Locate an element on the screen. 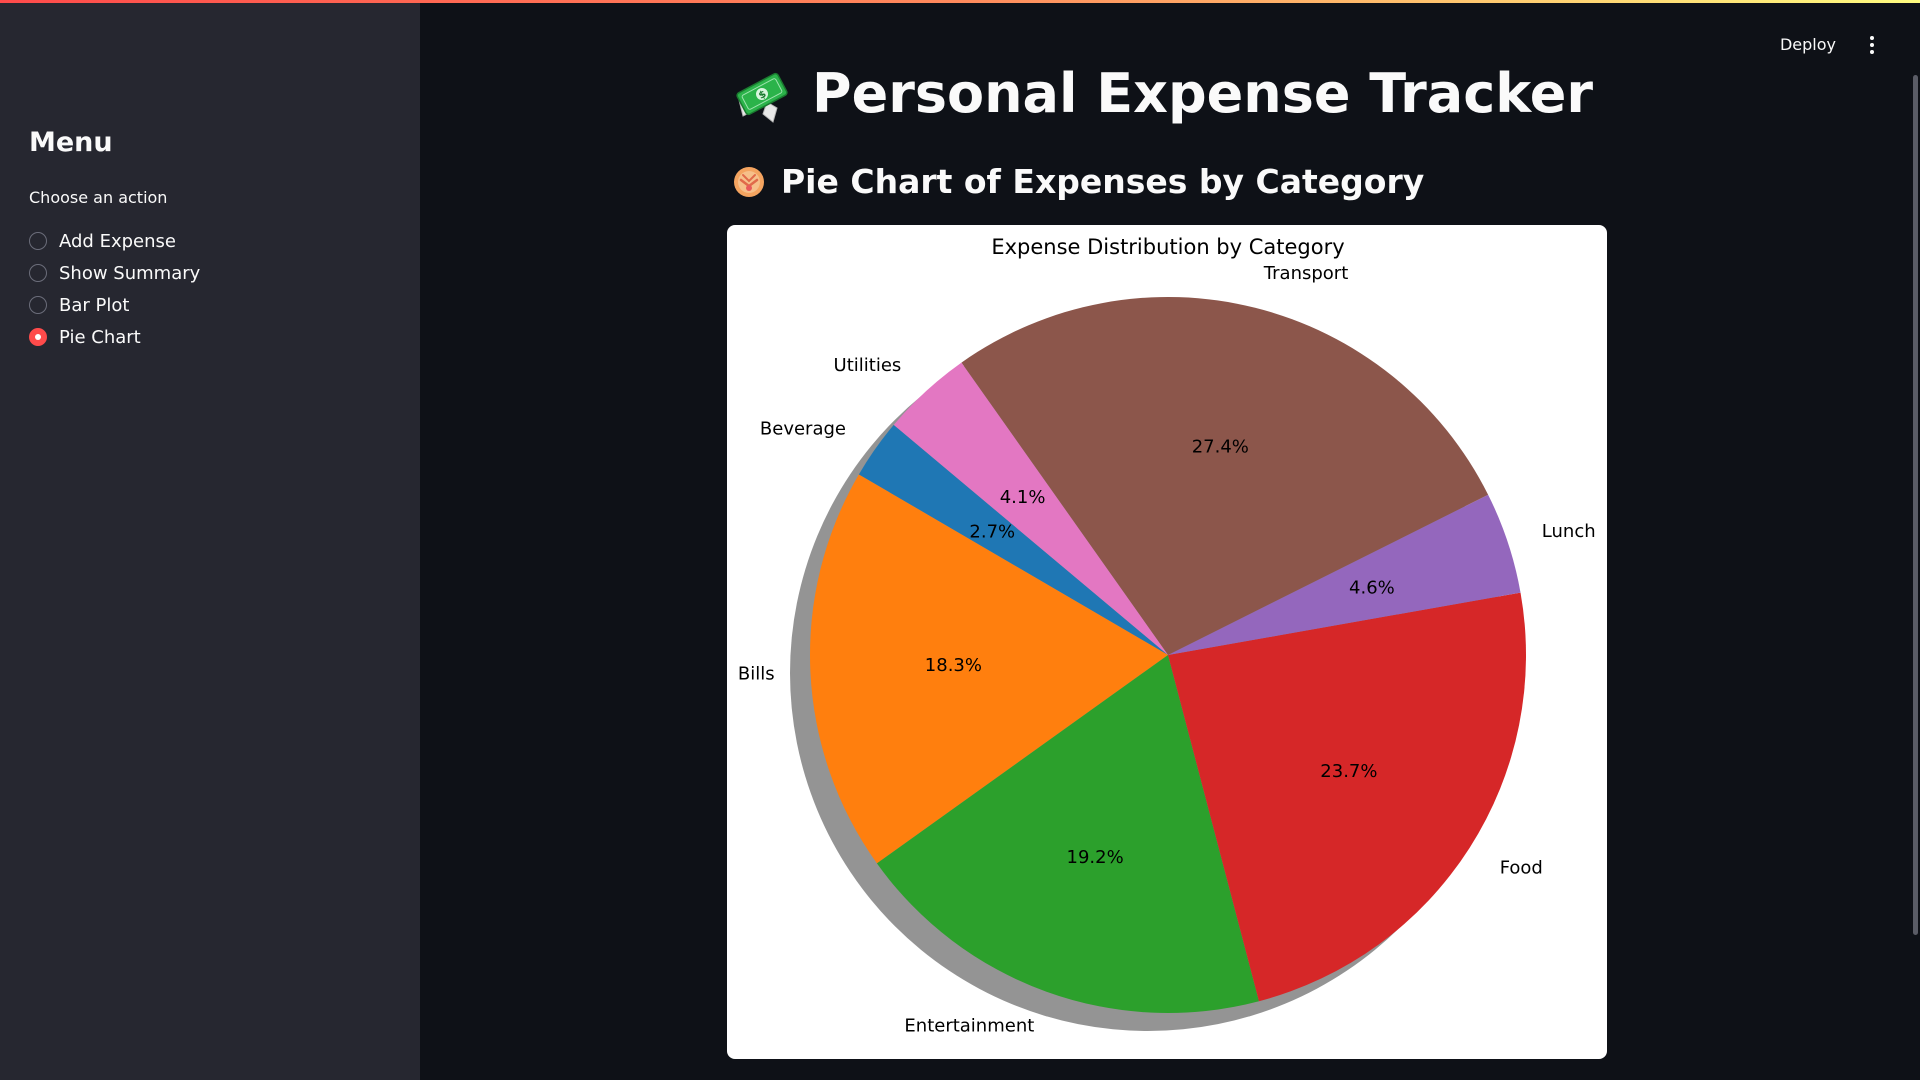 This screenshot has height=1080, width=1920. pie-category-label: Lunch is located at coordinates (1569, 531).